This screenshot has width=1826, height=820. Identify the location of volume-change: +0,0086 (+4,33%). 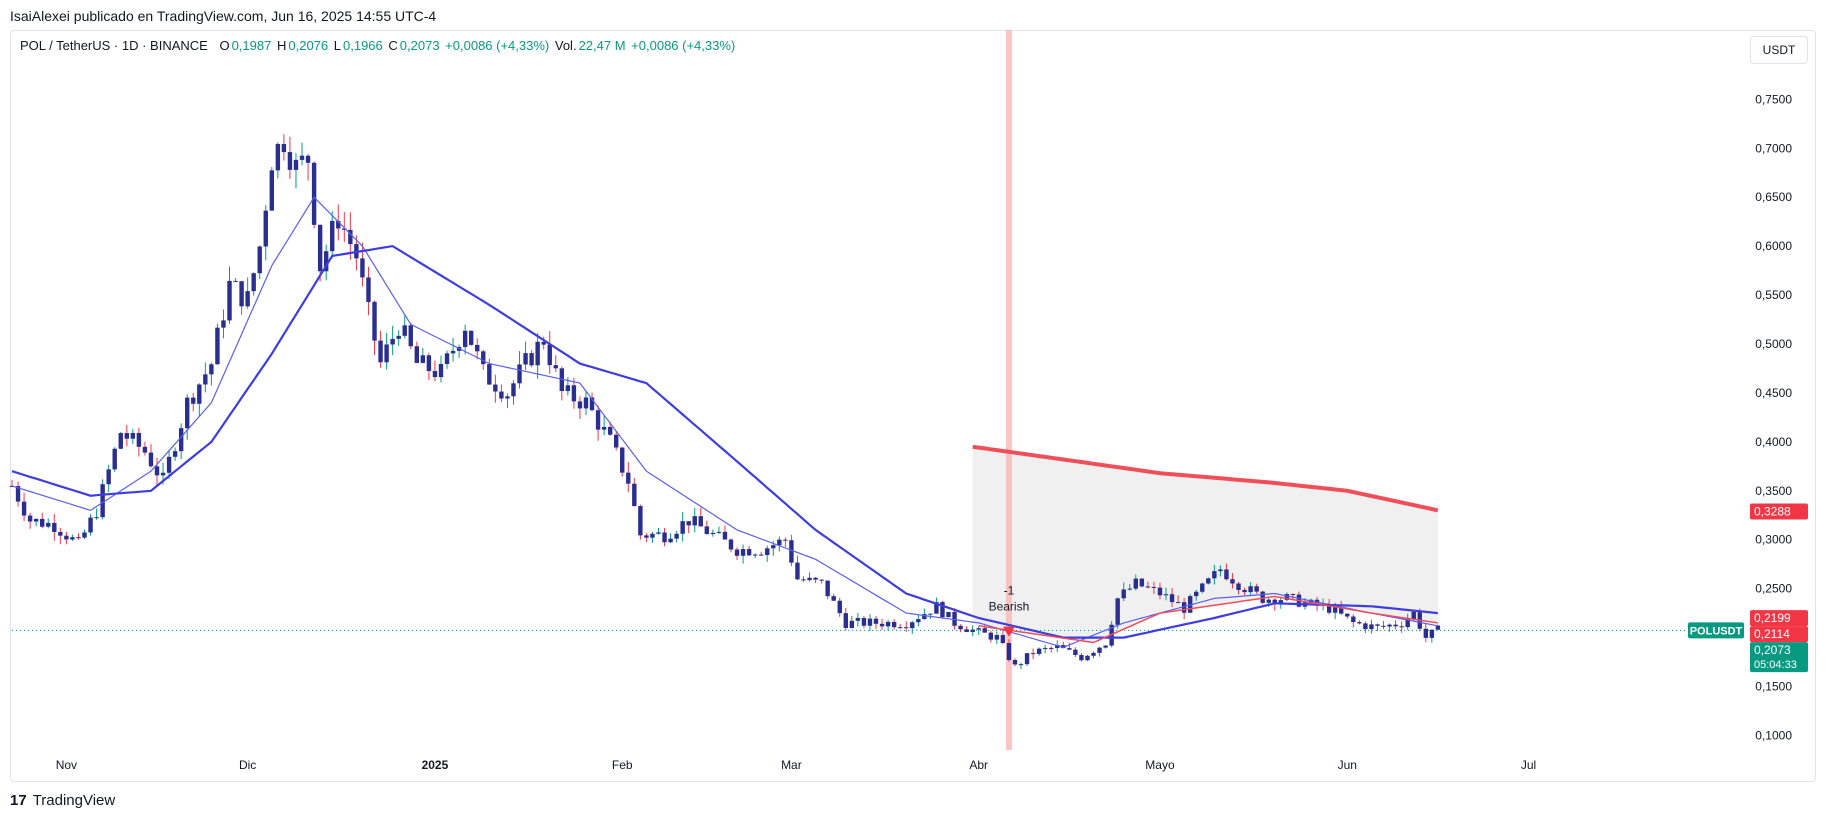
(683, 45).